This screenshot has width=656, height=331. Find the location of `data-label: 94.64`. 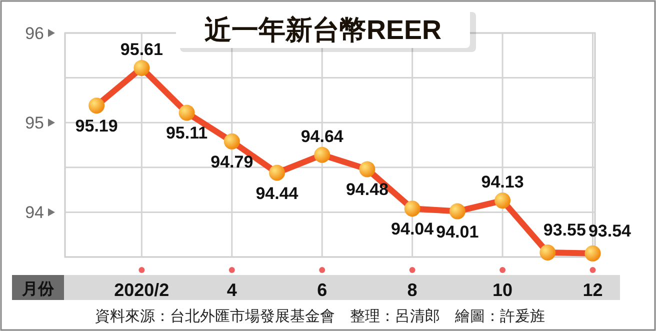

data-label: 94.64 is located at coordinates (322, 136).